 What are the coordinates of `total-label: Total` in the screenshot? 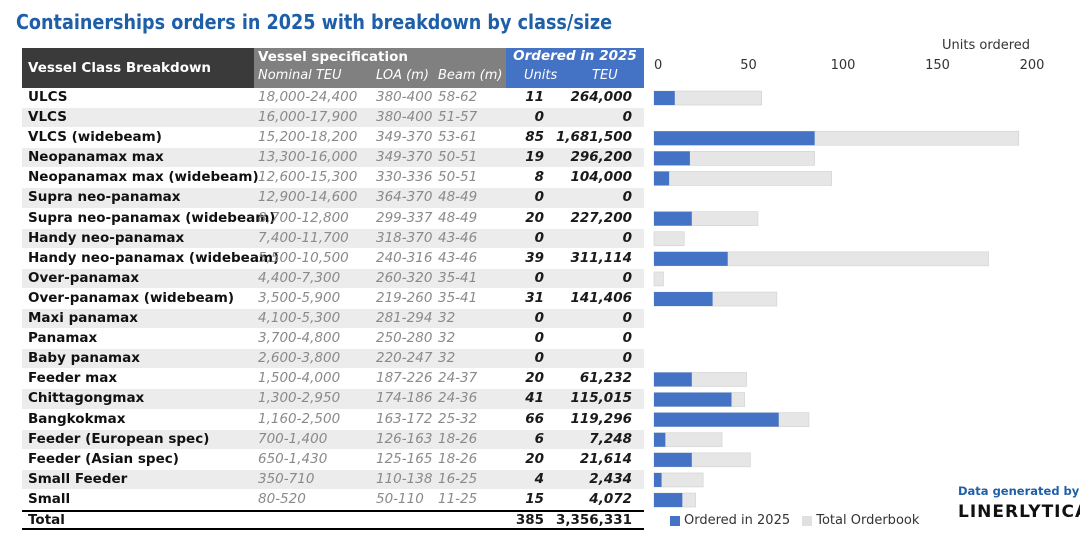 It's located at (46, 520).